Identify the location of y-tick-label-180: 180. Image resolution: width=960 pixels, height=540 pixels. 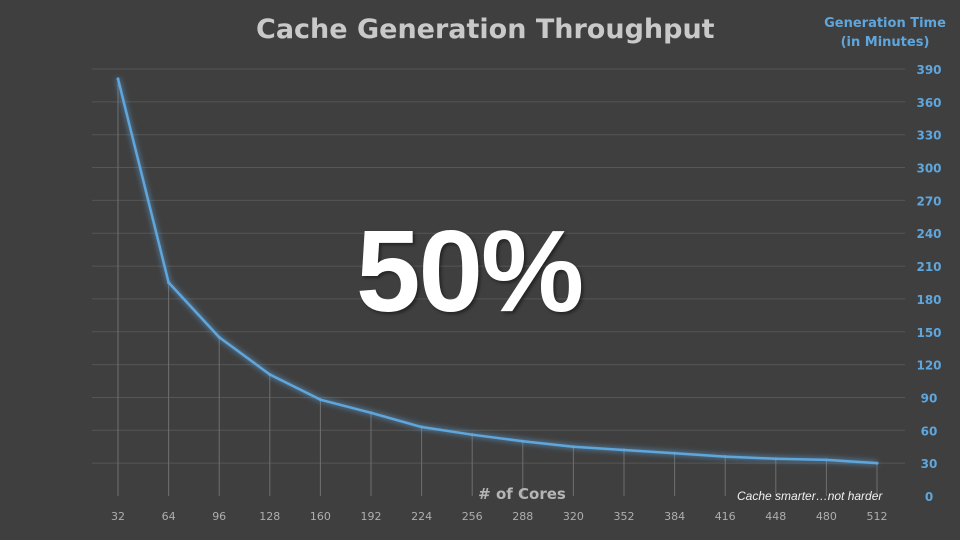
(928, 300).